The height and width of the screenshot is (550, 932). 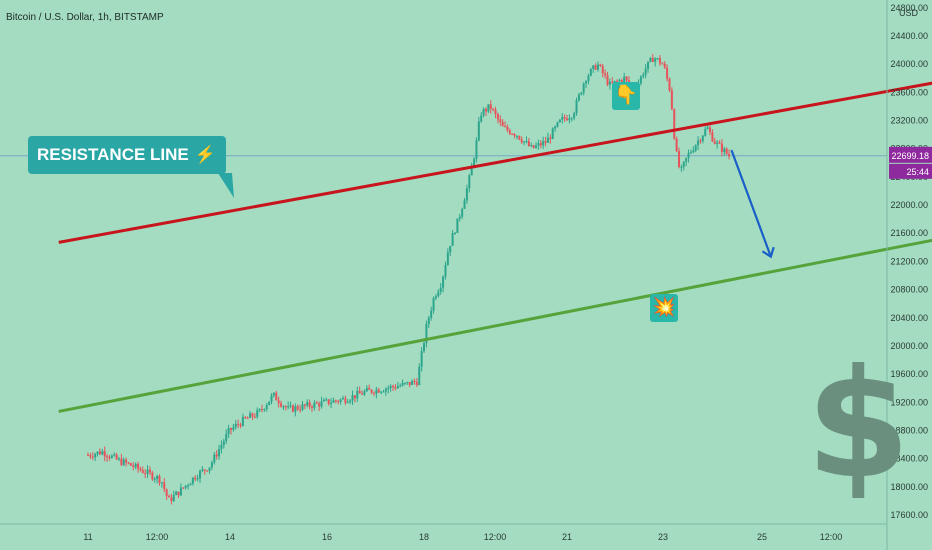 What do you see at coordinates (663, 537) in the screenshot?
I see `x-tick-label: 23` at bounding box center [663, 537].